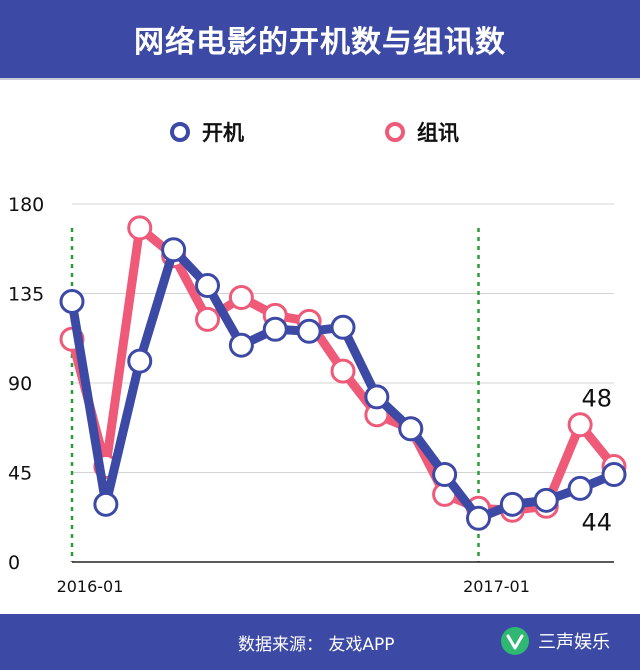 Image resolution: width=640 pixels, height=670 pixels. I want to click on brand-logo-icon, so click(515, 641).